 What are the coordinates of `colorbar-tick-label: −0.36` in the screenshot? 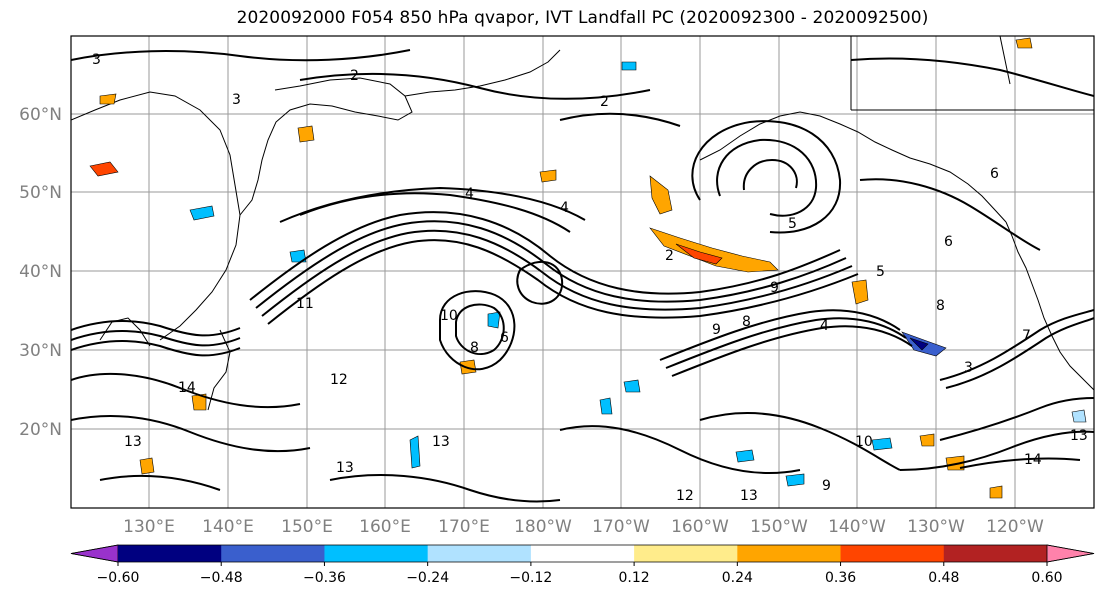 It's located at (324, 578).